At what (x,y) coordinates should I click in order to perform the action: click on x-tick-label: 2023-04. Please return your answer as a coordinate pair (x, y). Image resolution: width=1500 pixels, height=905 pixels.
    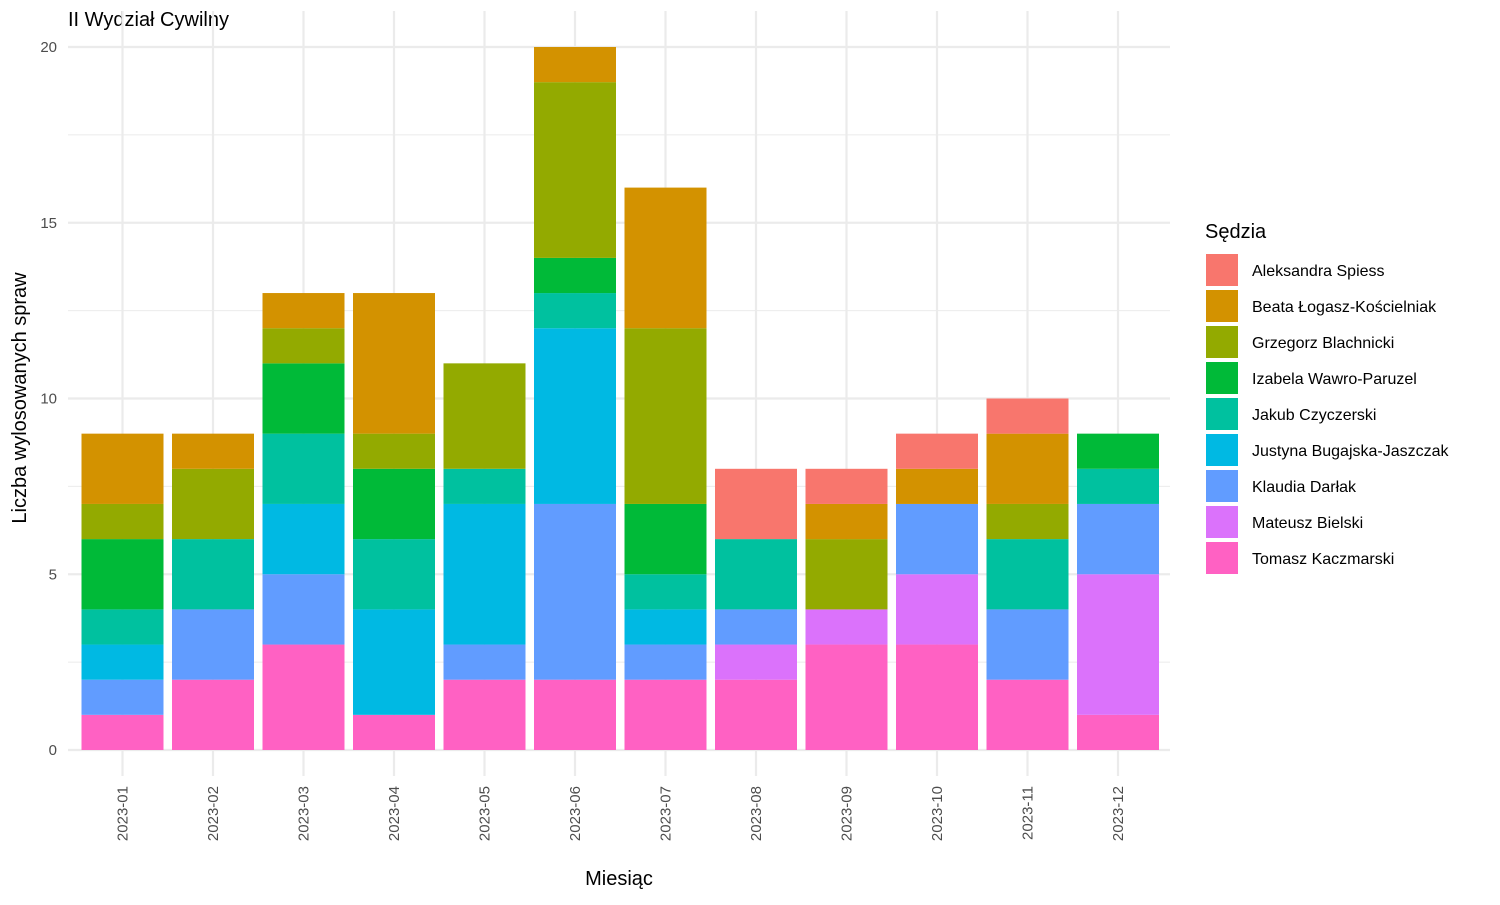
    Looking at the image, I should click on (394, 813).